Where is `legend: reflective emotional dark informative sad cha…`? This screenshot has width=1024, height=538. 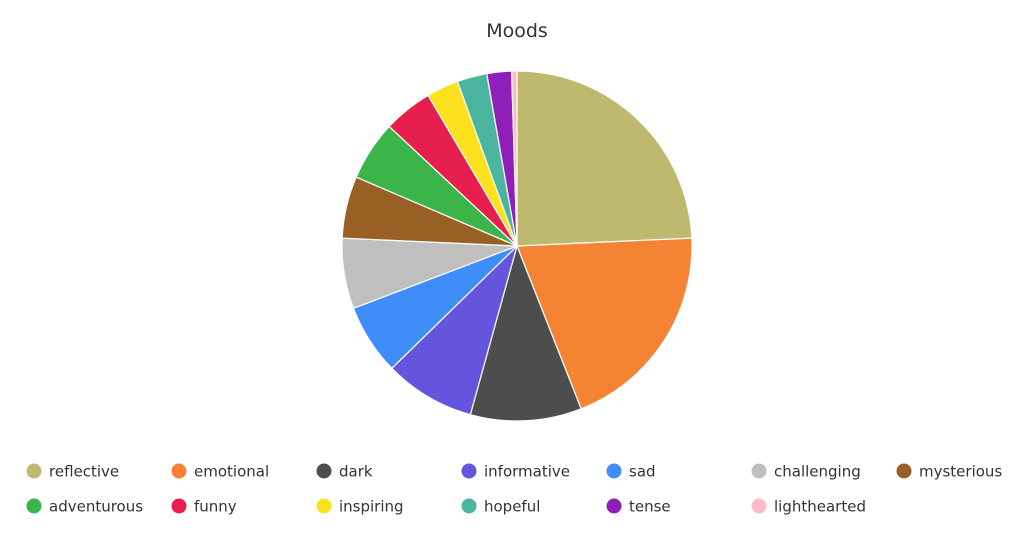
legend: reflective emotional dark informative sad cha… is located at coordinates (514, 489).